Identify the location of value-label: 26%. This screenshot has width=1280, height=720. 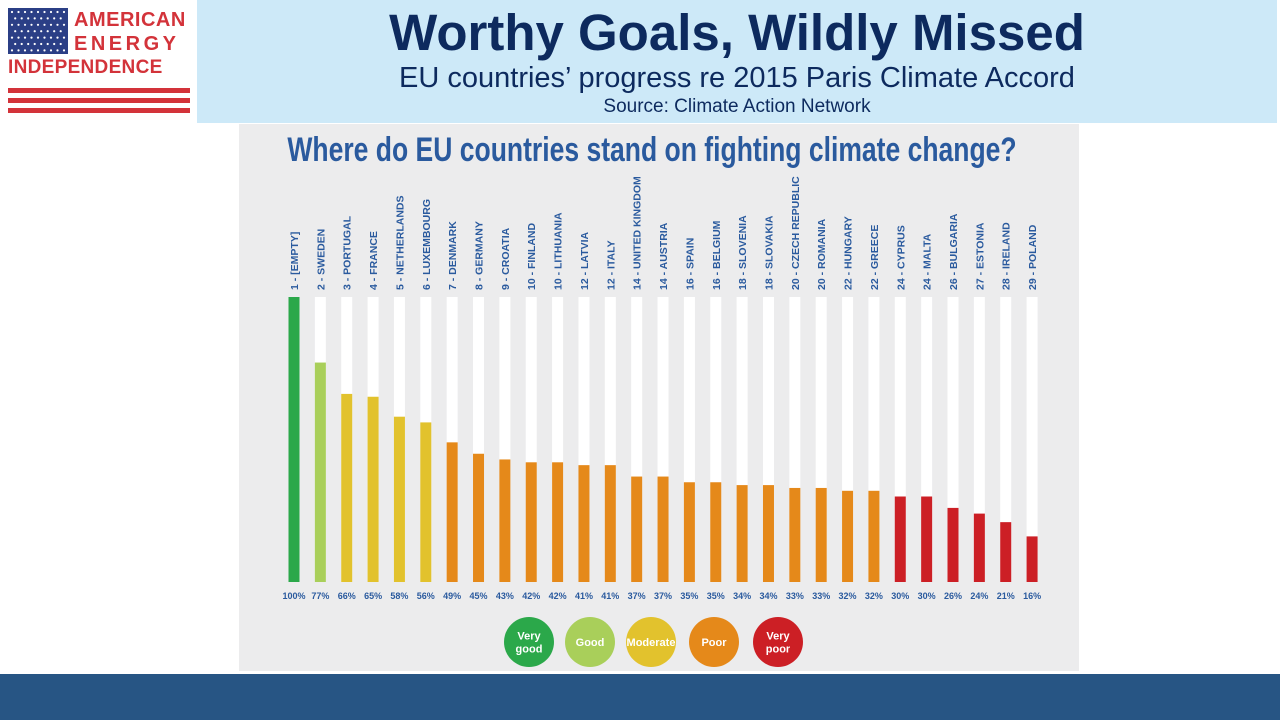
(953, 596).